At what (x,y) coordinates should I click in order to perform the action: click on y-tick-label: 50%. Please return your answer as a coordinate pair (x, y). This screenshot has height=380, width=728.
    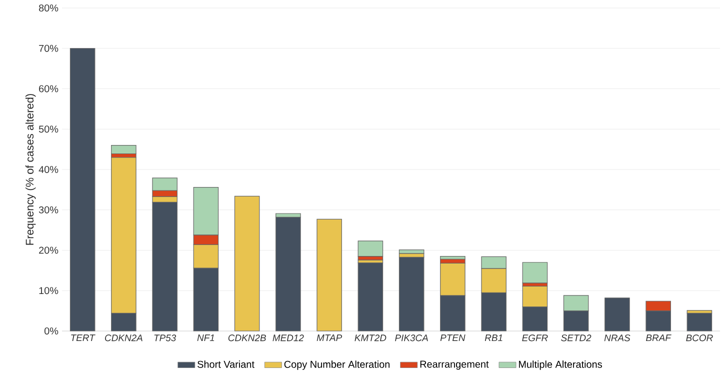
    Looking at the image, I should click on (48, 129).